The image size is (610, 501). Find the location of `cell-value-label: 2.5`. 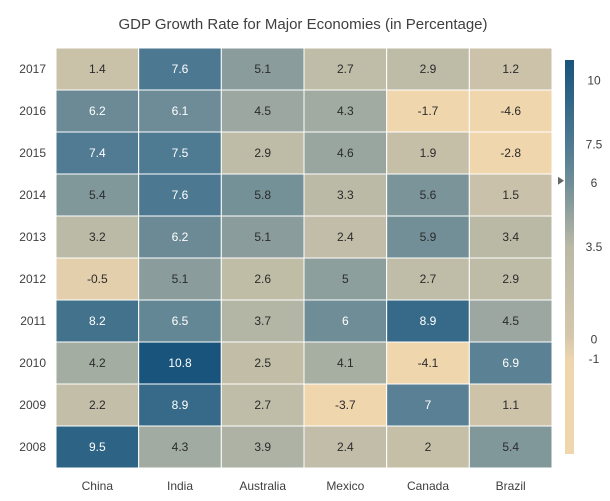

cell-value-label: 2.5 is located at coordinates (262, 363).